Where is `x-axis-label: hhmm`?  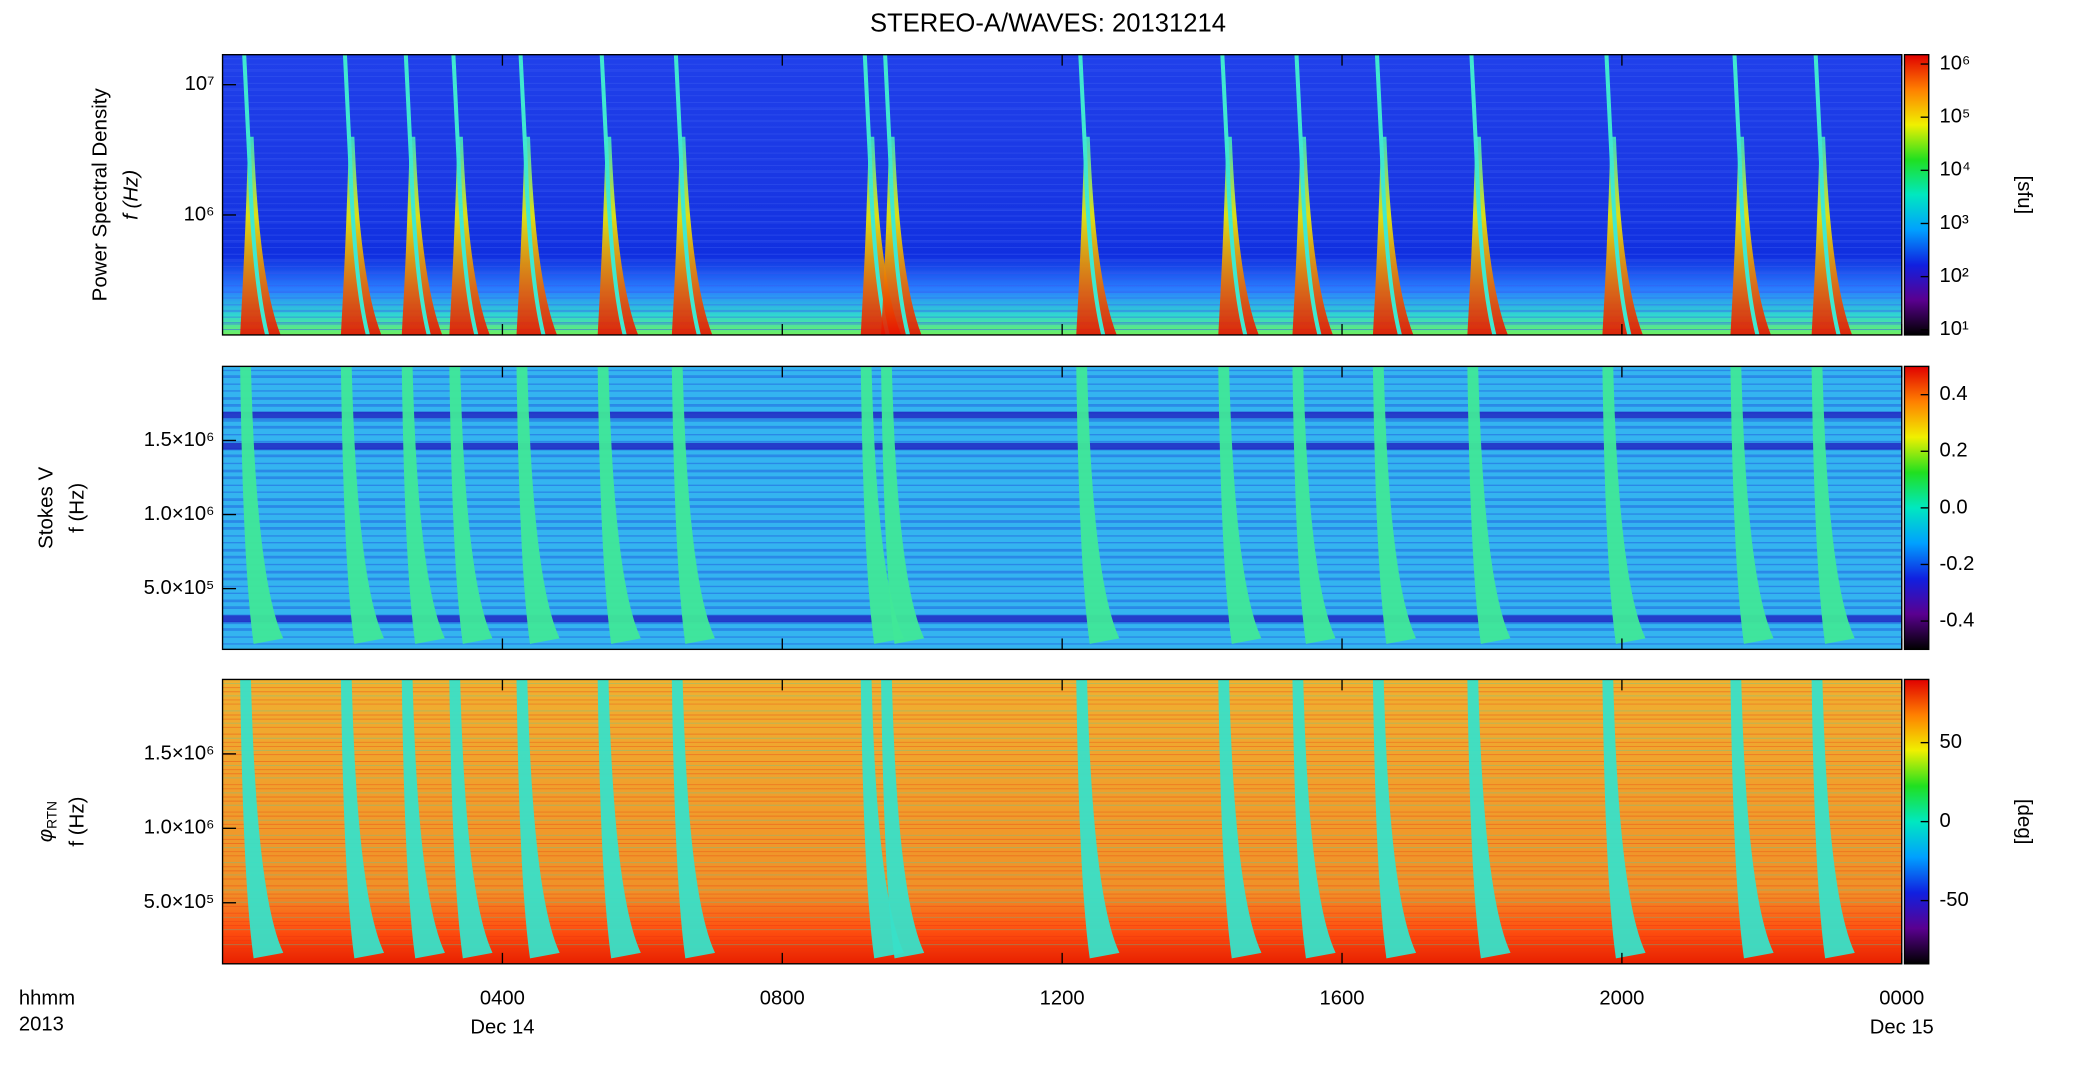 x-axis-label: hhmm is located at coordinates (47, 999).